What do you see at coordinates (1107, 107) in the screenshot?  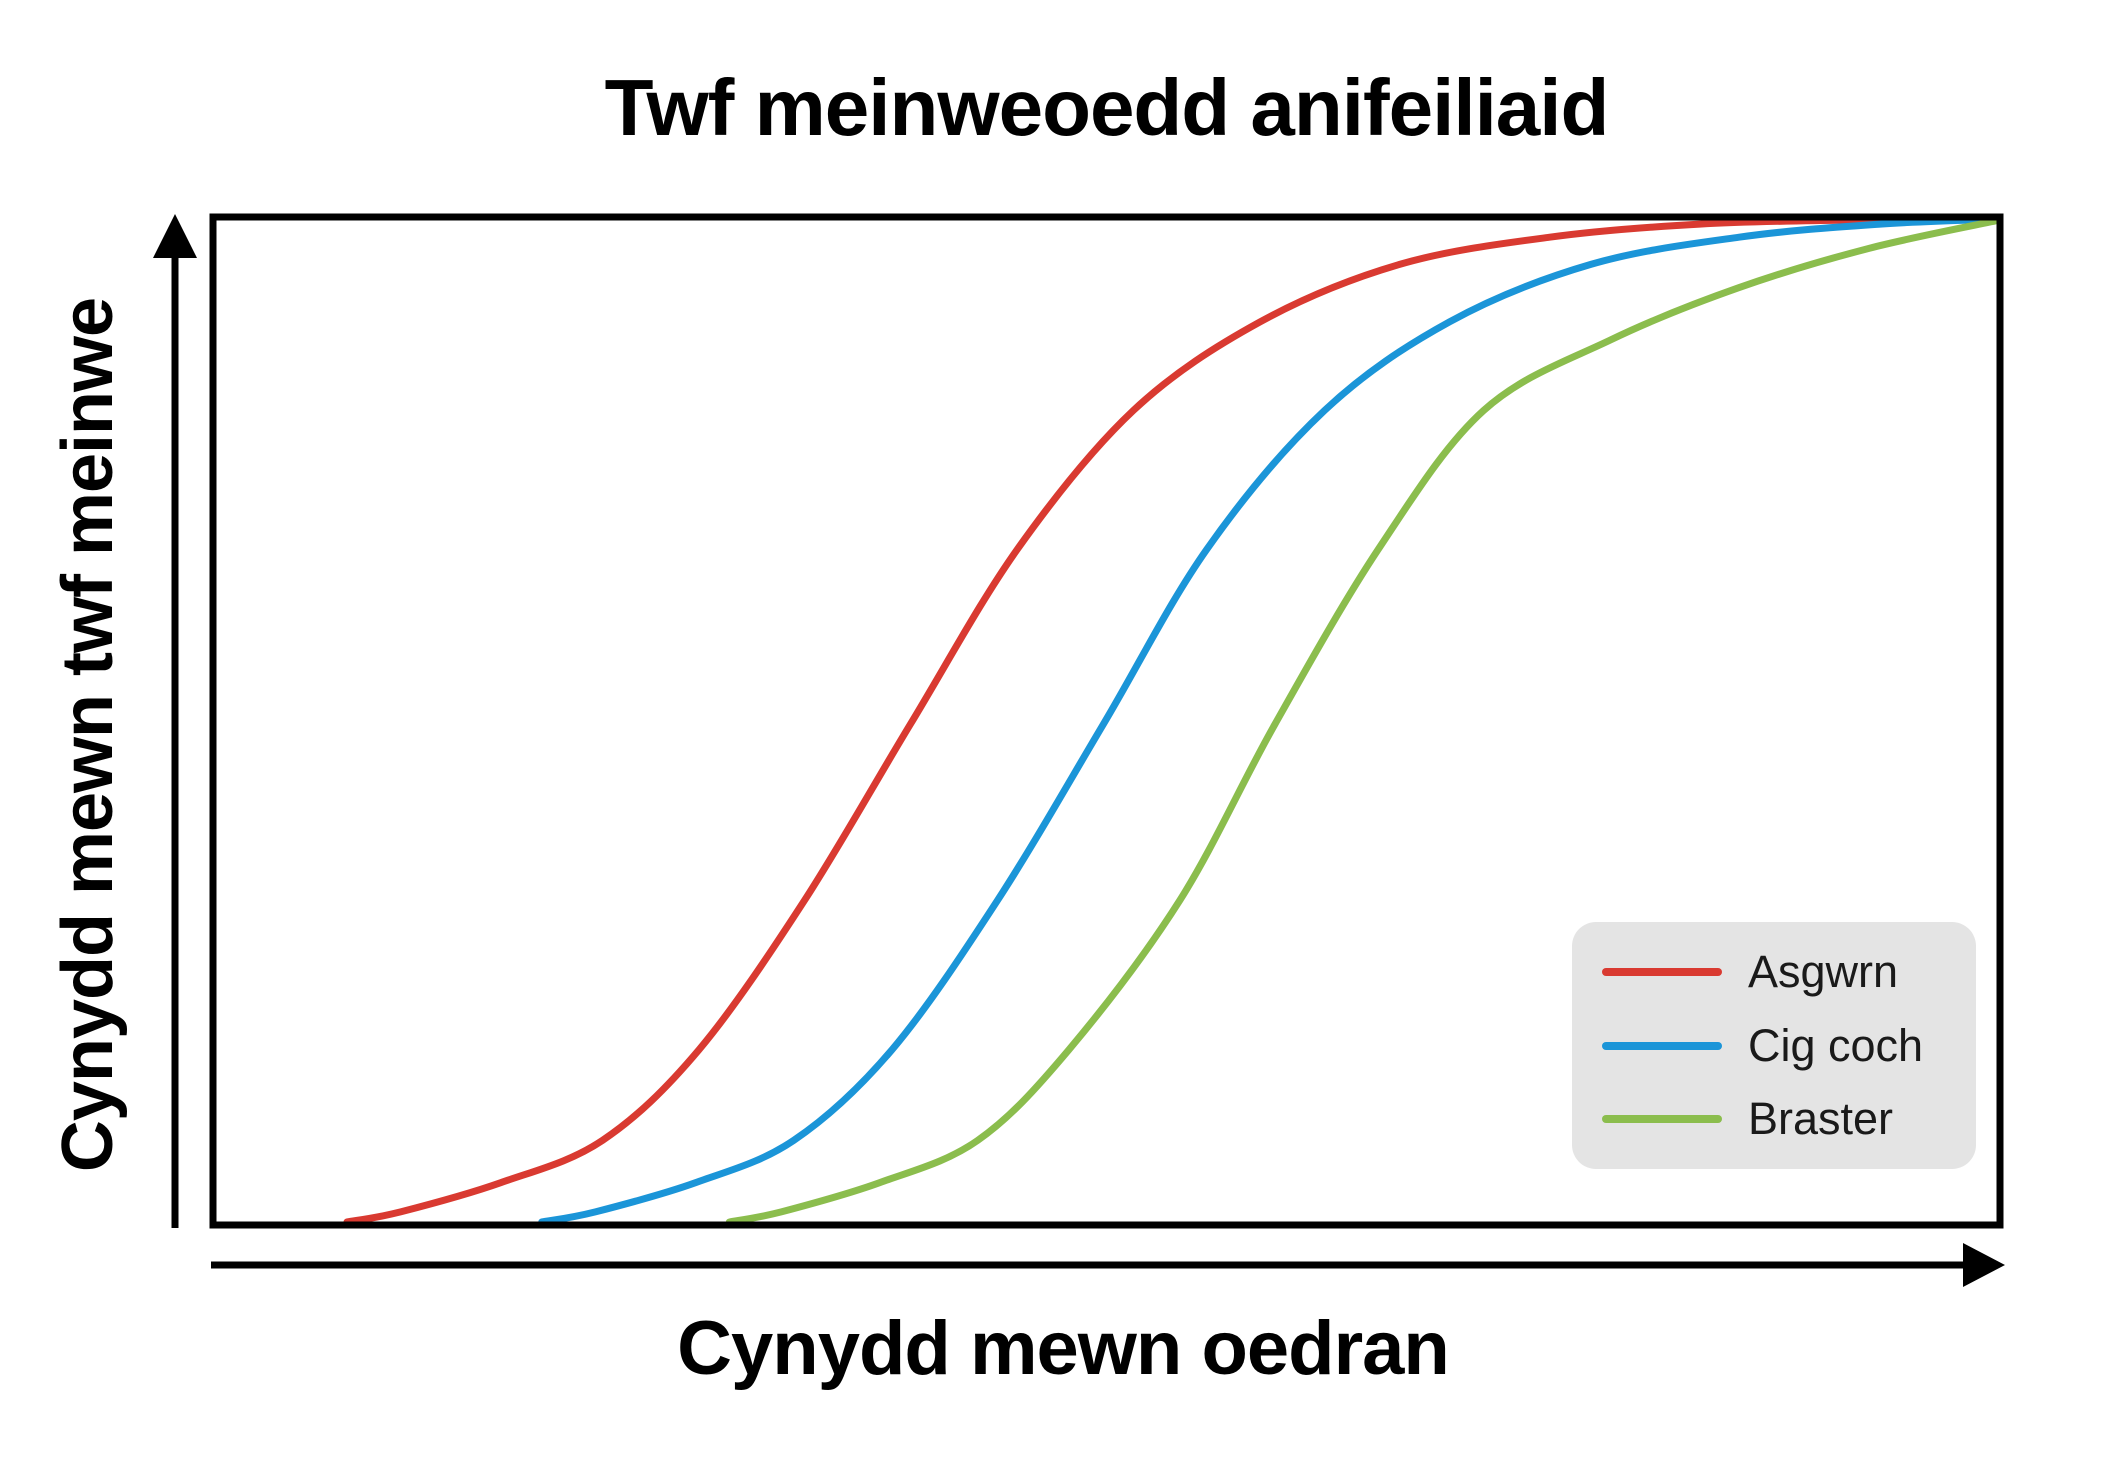 I see `chart-title: Twf meinweoedd anifeiliaid` at bounding box center [1107, 107].